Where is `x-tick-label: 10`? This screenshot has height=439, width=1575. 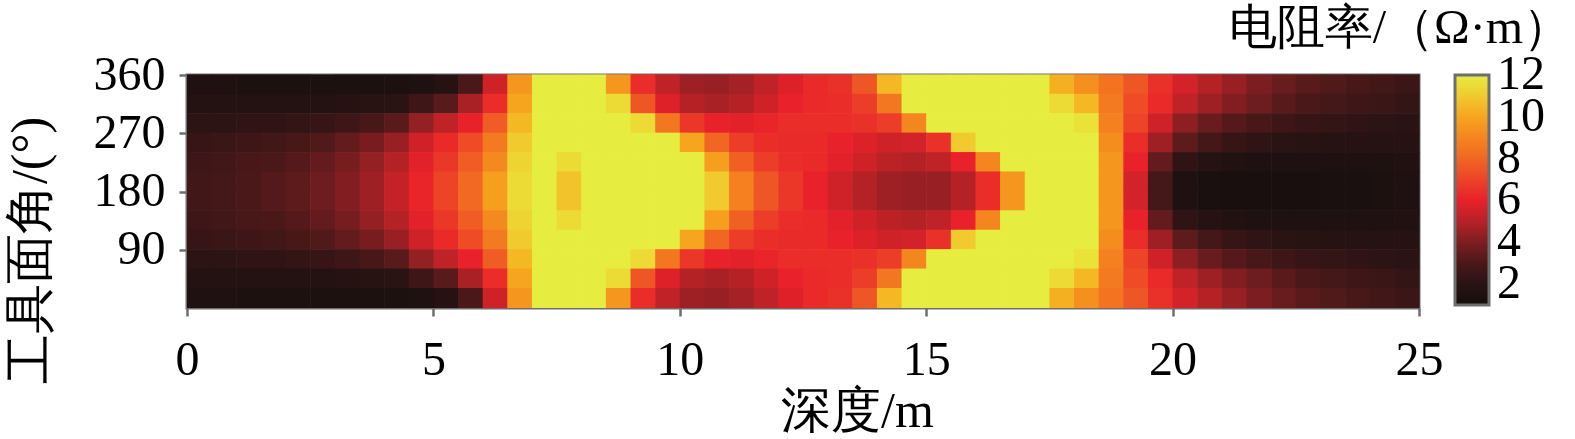 x-tick-label: 10 is located at coordinates (680, 358).